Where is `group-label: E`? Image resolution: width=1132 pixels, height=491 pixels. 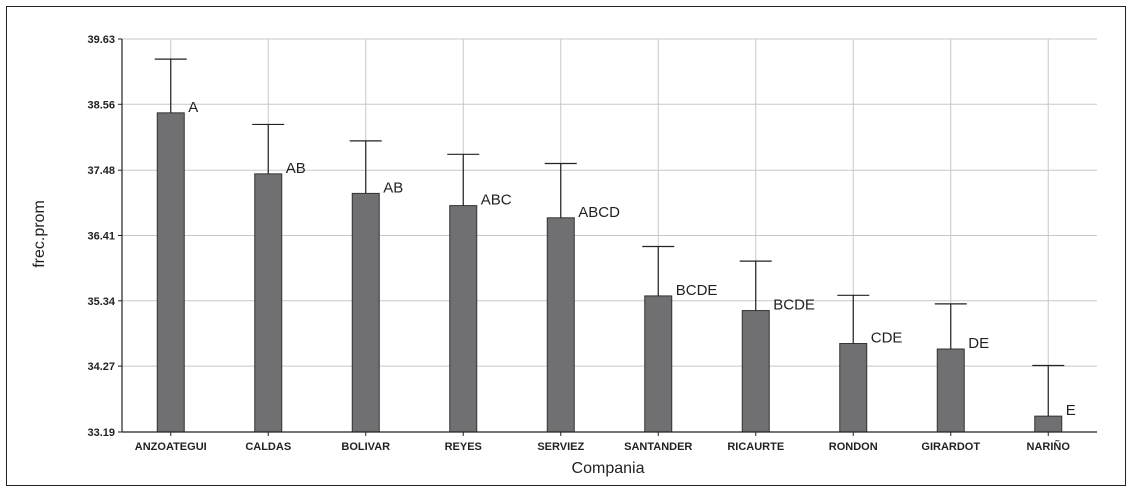
group-label: E is located at coordinates (1071, 410).